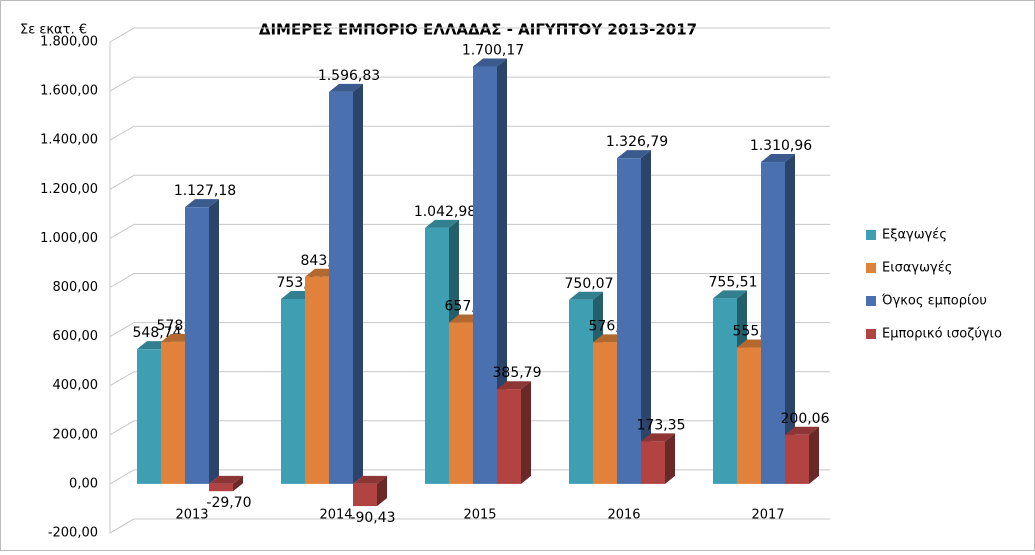  What do you see at coordinates (517, 373) in the screenshot?
I see `data-label: 385,79` at bounding box center [517, 373].